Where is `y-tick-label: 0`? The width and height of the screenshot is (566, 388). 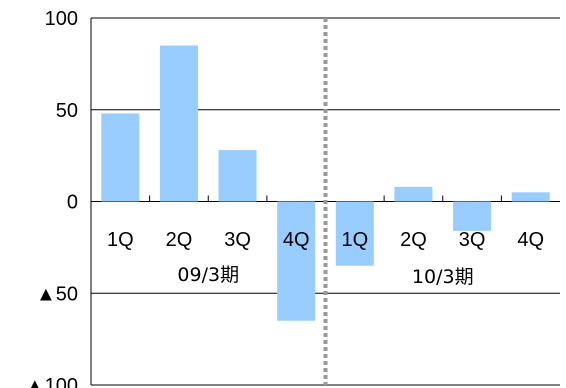
y-tick-label: 0 is located at coordinates (72, 203).